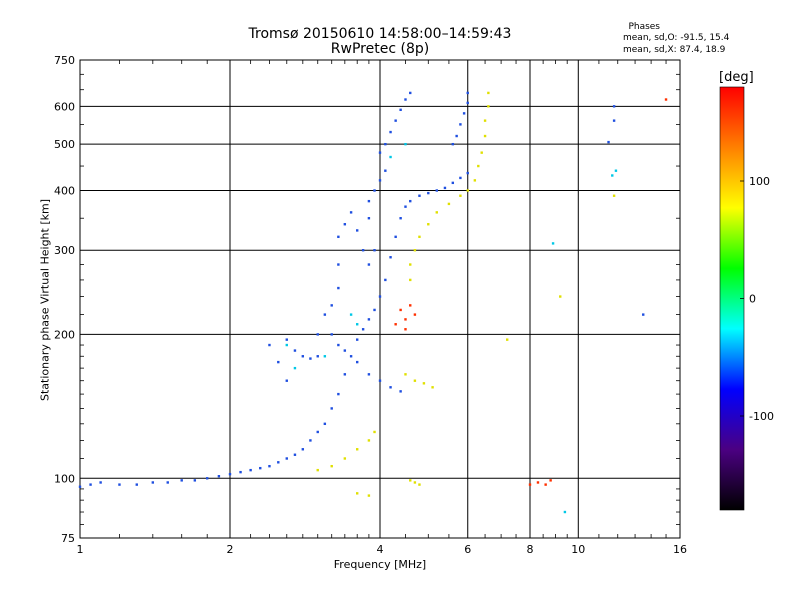  Describe the element at coordinates (467, 549) in the screenshot. I see `x-tick-label: 6` at that location.